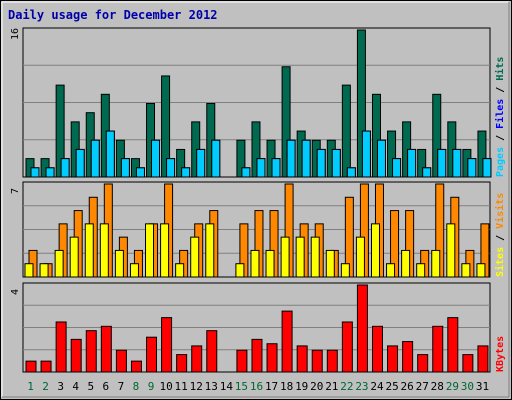 This screenshot has height=400, width=512. I want to click on x-tick-label-day-25: 25, so click(391, 386).